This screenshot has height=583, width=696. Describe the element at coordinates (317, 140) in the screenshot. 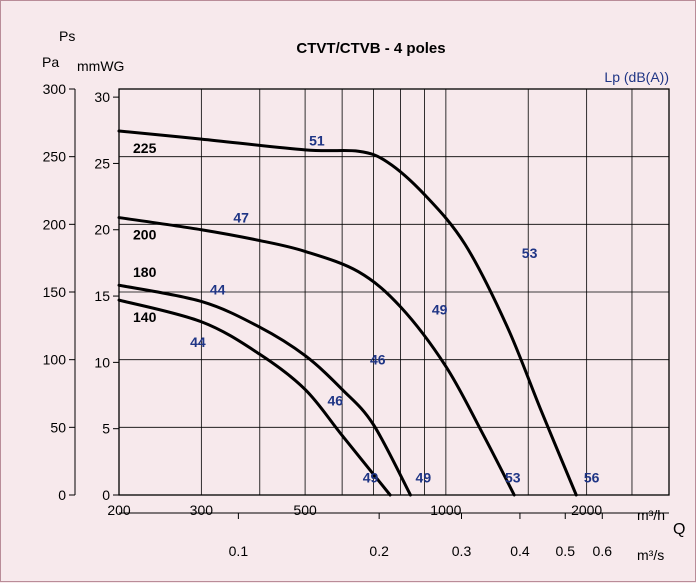

I see `lp-annotation: 51` at that location.